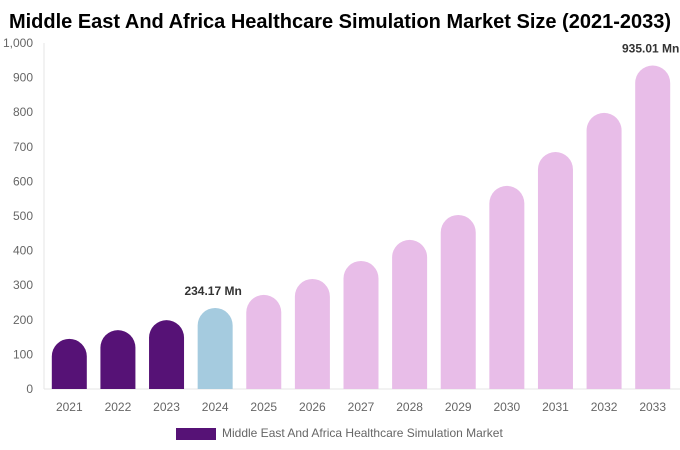 The height and width of the screenshot is (450, 680). What do you see at coordinates (167, 354) in the screenshot?
I see `bar-2023` at bounding box center [167, 354].